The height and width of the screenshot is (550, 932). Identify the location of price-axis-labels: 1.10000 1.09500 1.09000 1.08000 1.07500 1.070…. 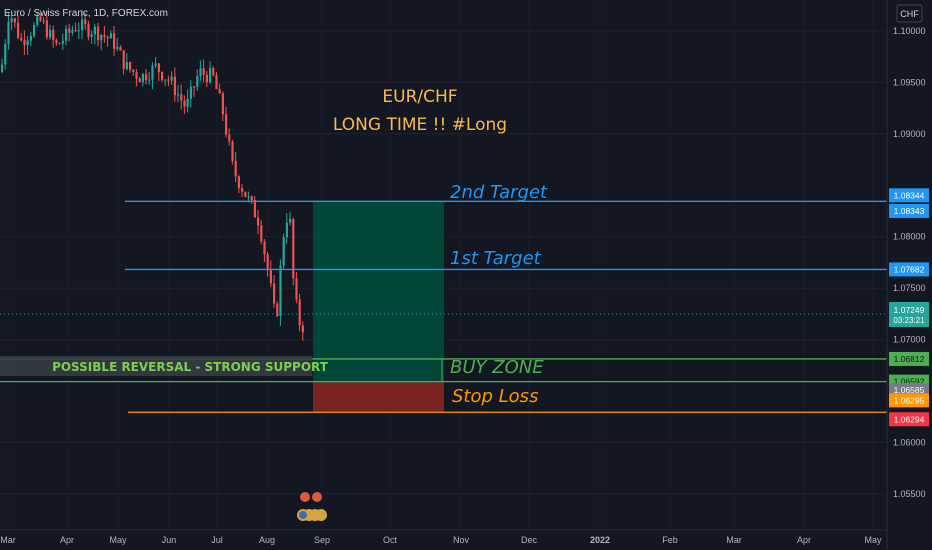
(909, 262).